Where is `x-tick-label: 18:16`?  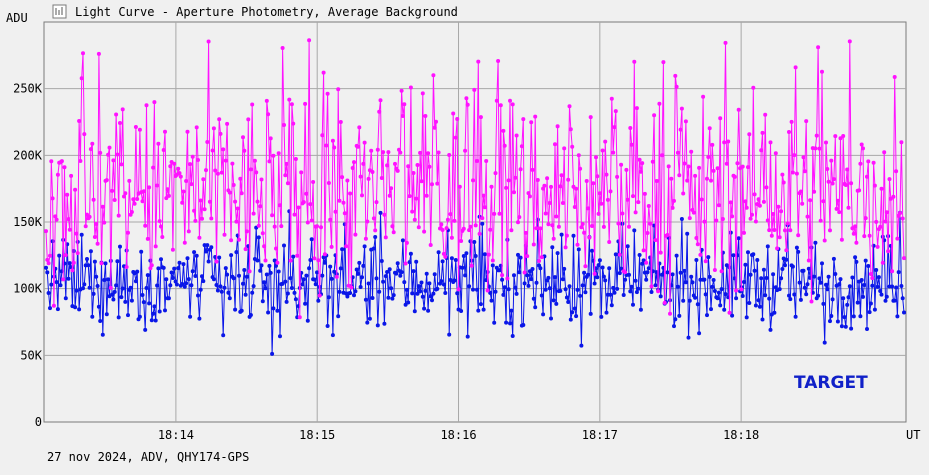 x-tick-label: 18:16 is located at coordinates (458, 435).